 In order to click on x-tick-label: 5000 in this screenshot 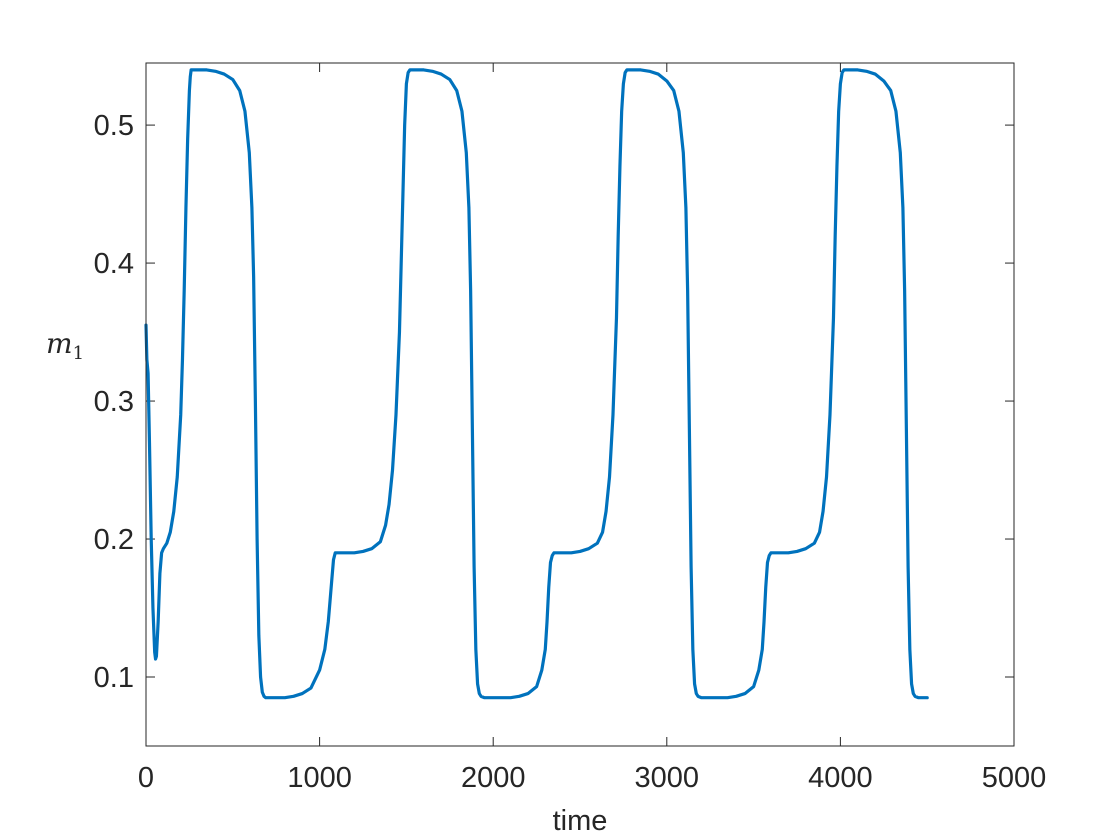, I will do `click(1014, 778)`.